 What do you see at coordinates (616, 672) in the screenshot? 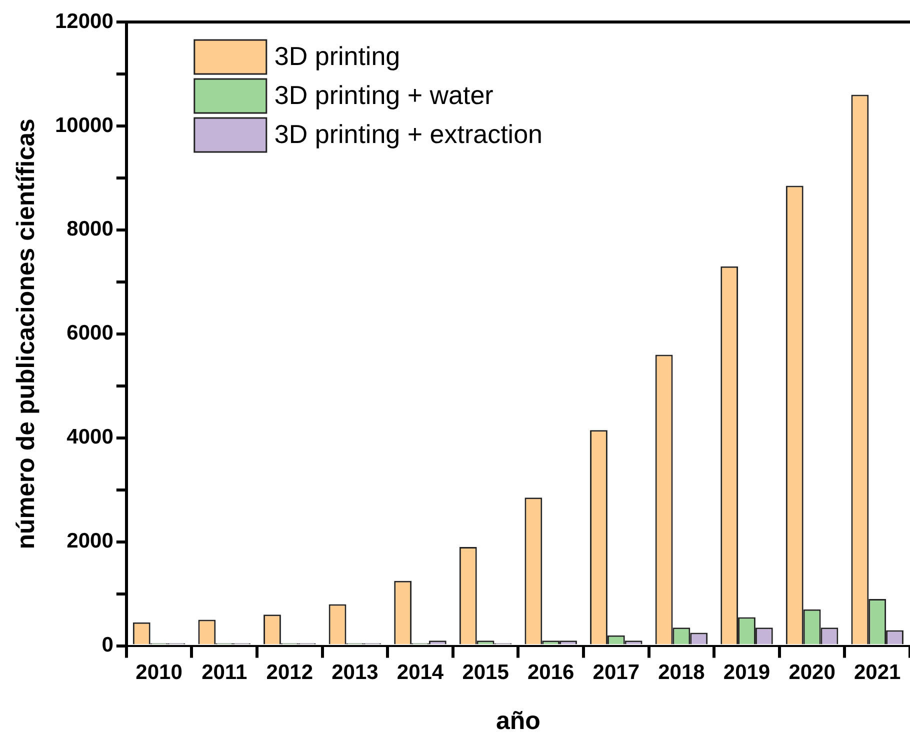
I see `x-tick-label: 2017` at bounding box center [616, 672].